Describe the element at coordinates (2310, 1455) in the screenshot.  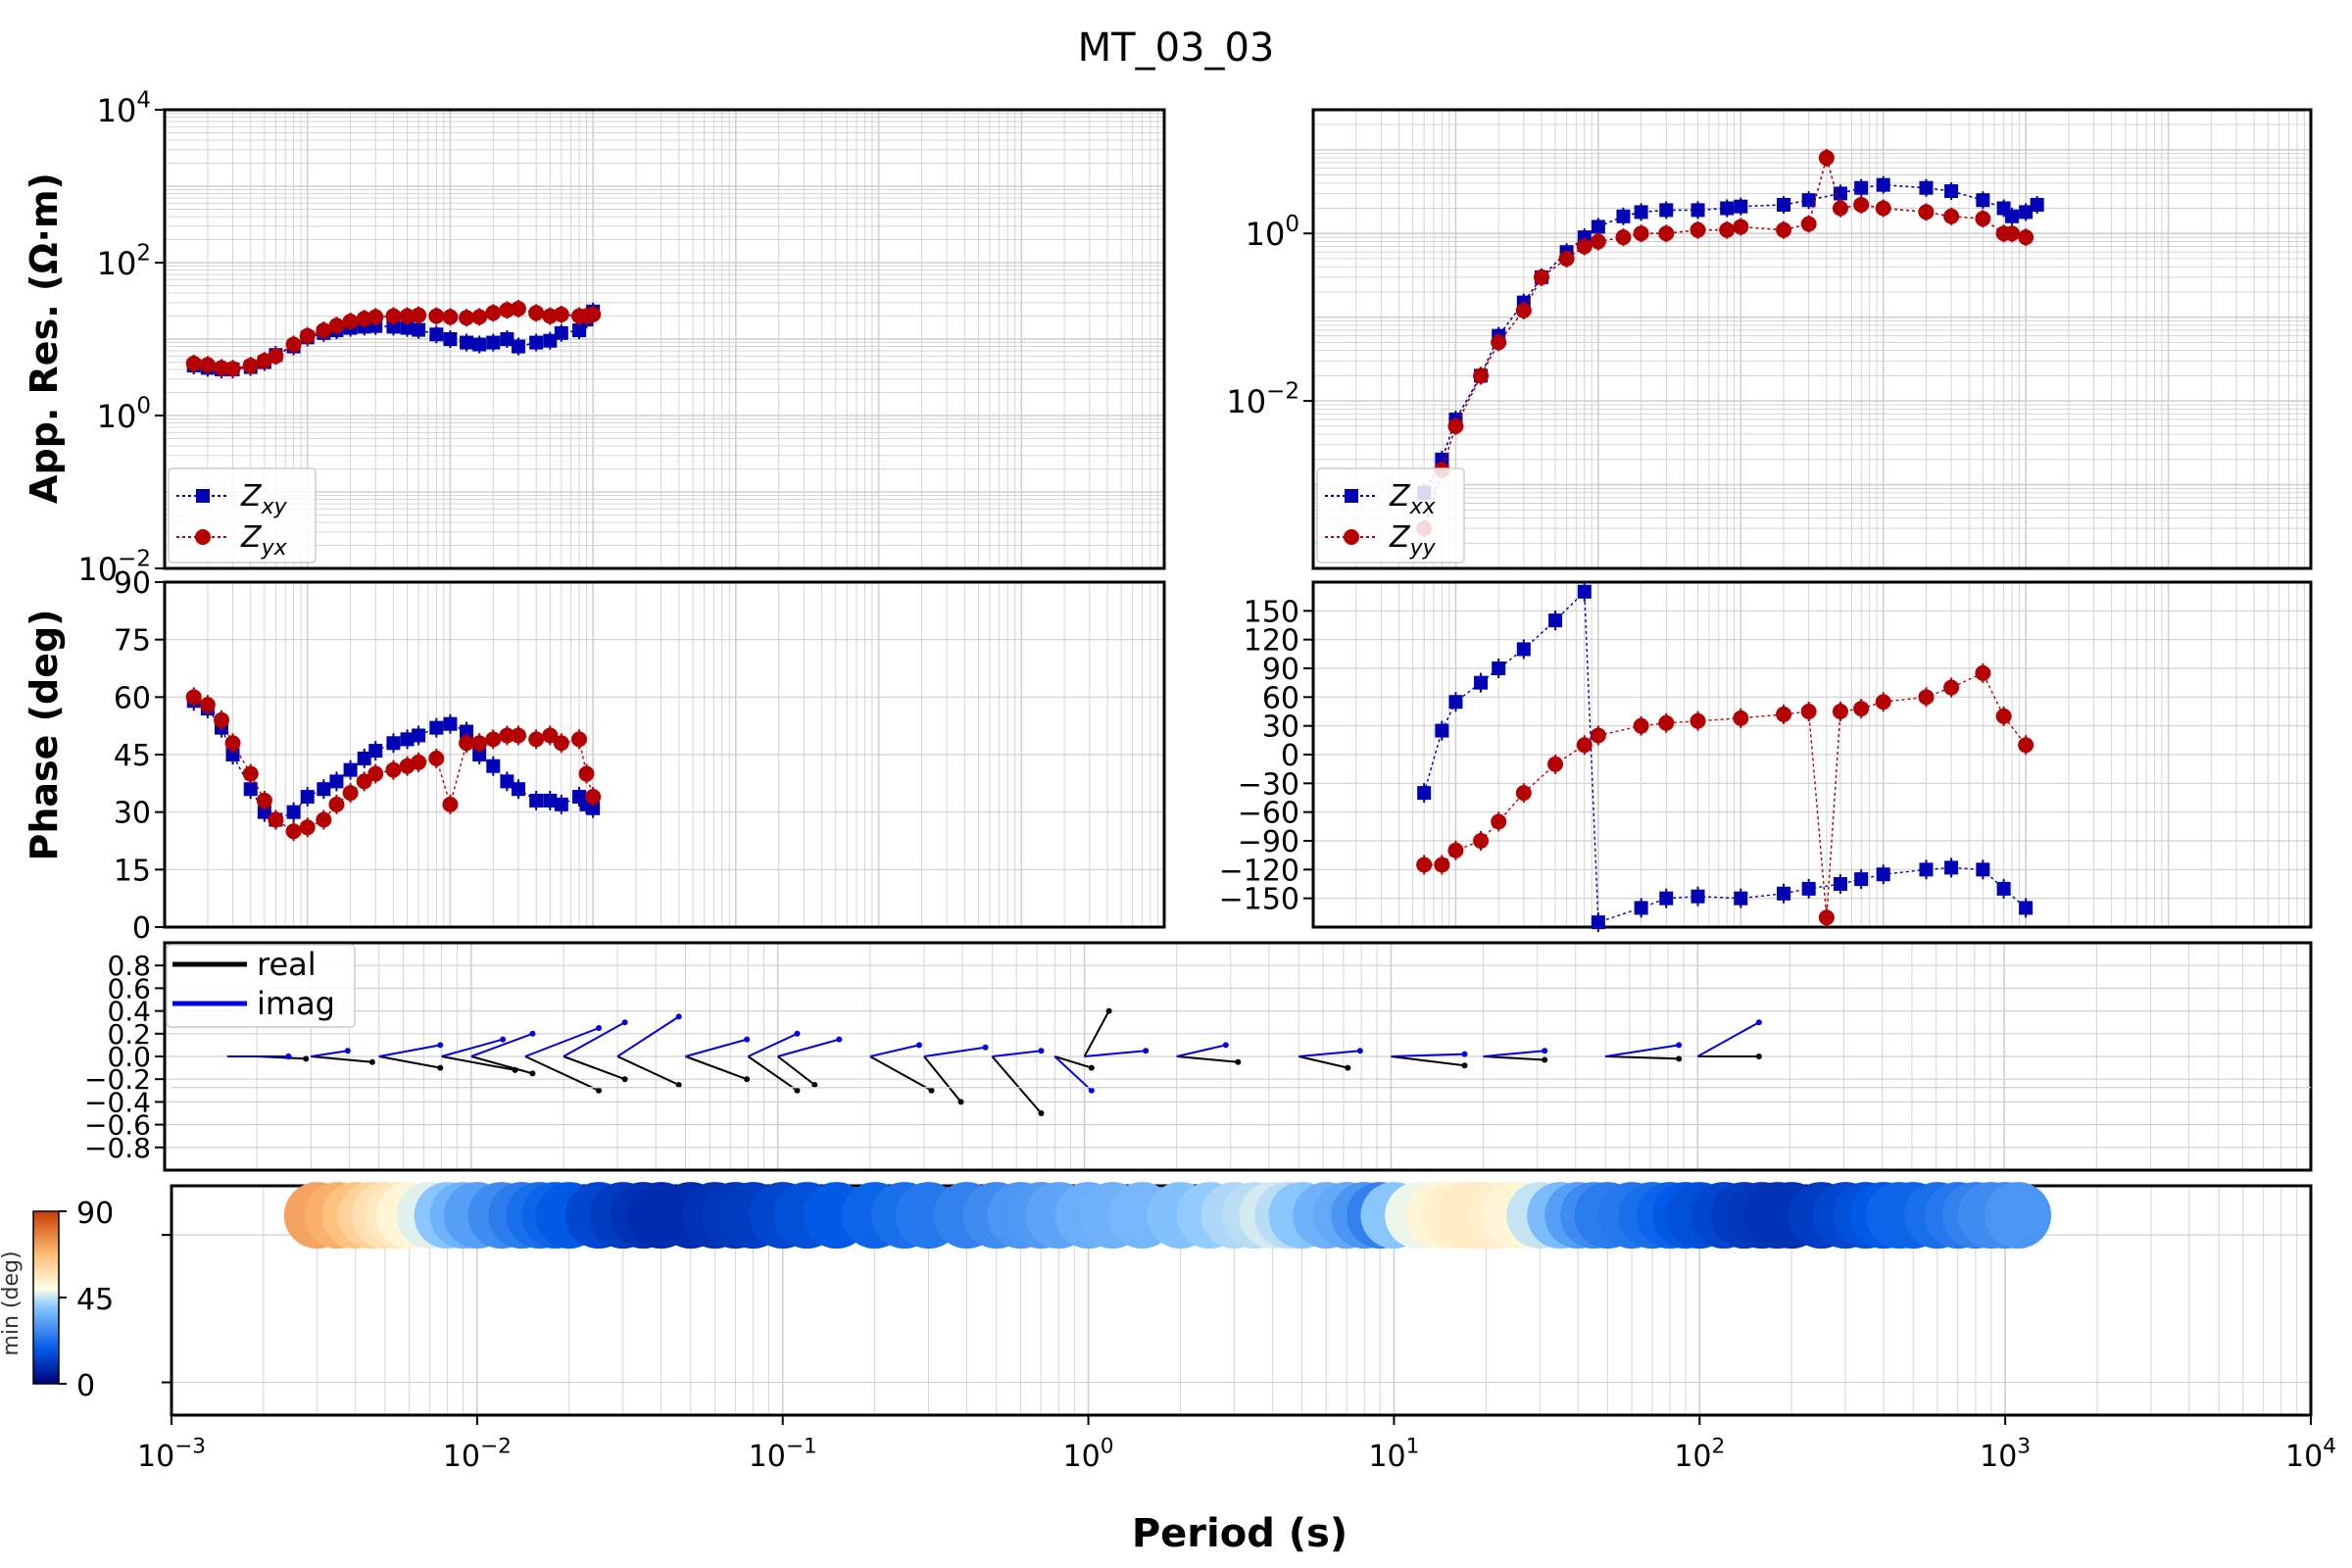
I see `x-tick-label: 10⁴` at that location.